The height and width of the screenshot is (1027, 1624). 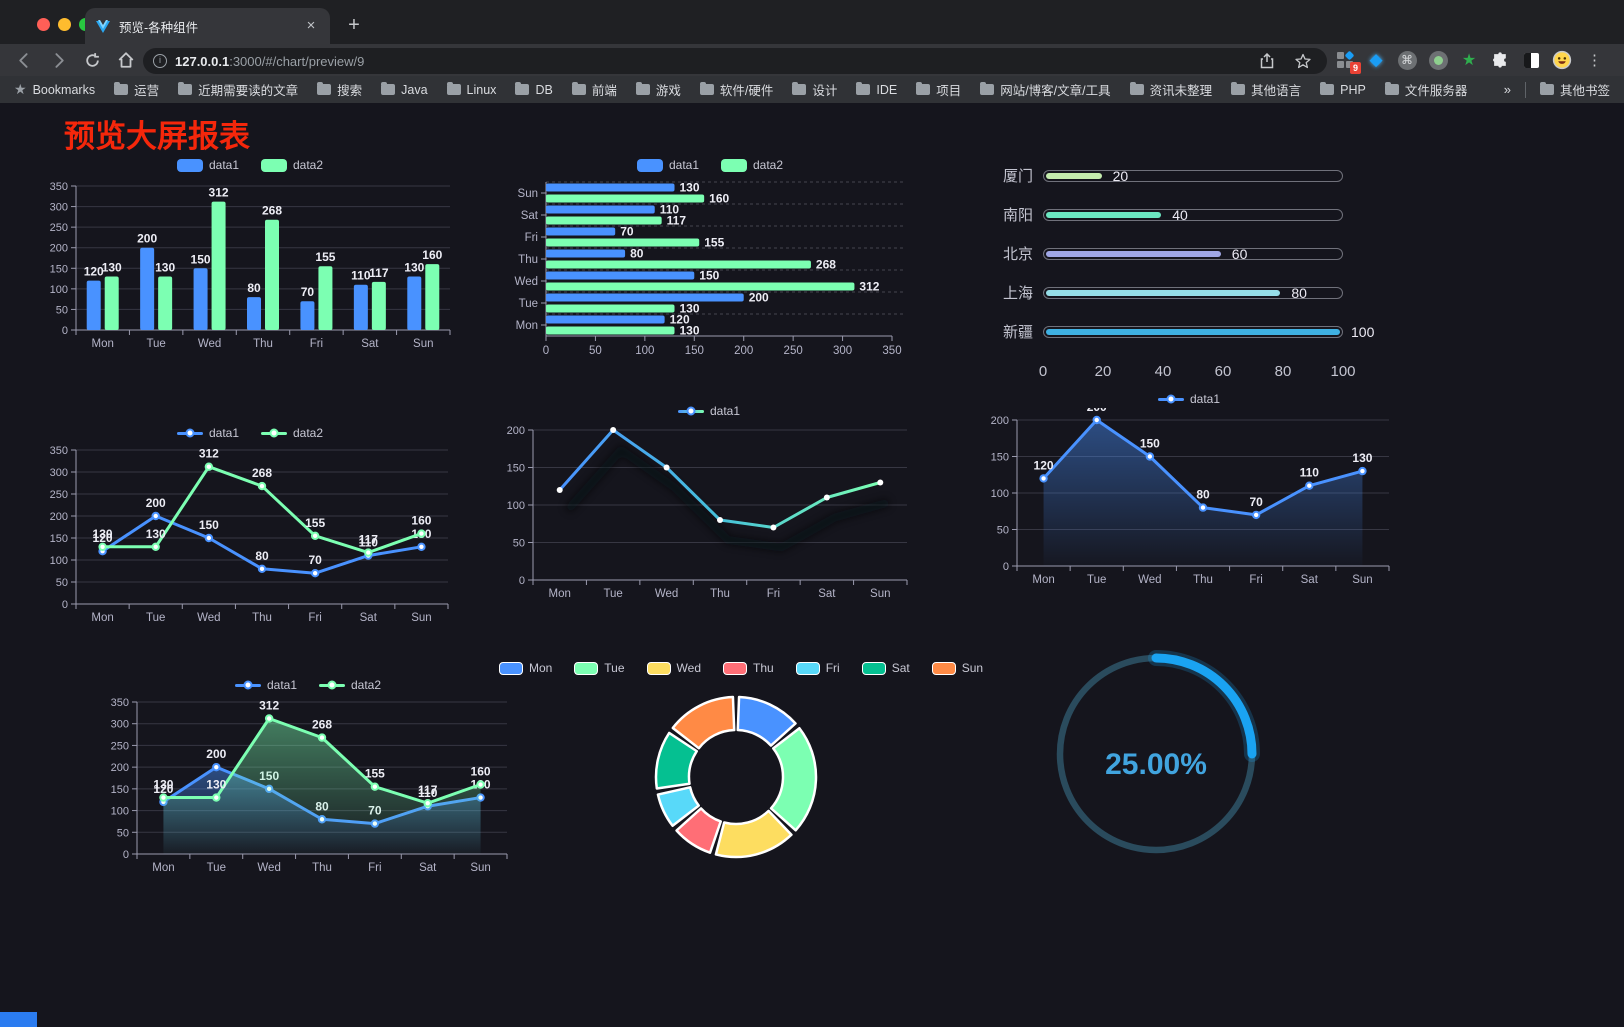 What do you see at coordinates (238, 89) in the screenshot?
I see `bookmark-folder: 近期需要读的文章` at bounding box center [238, 89].